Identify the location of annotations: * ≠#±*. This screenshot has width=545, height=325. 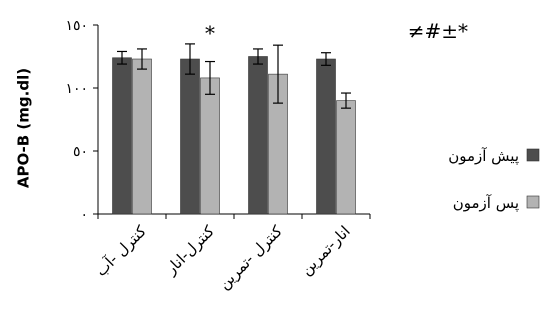
(336, 32).